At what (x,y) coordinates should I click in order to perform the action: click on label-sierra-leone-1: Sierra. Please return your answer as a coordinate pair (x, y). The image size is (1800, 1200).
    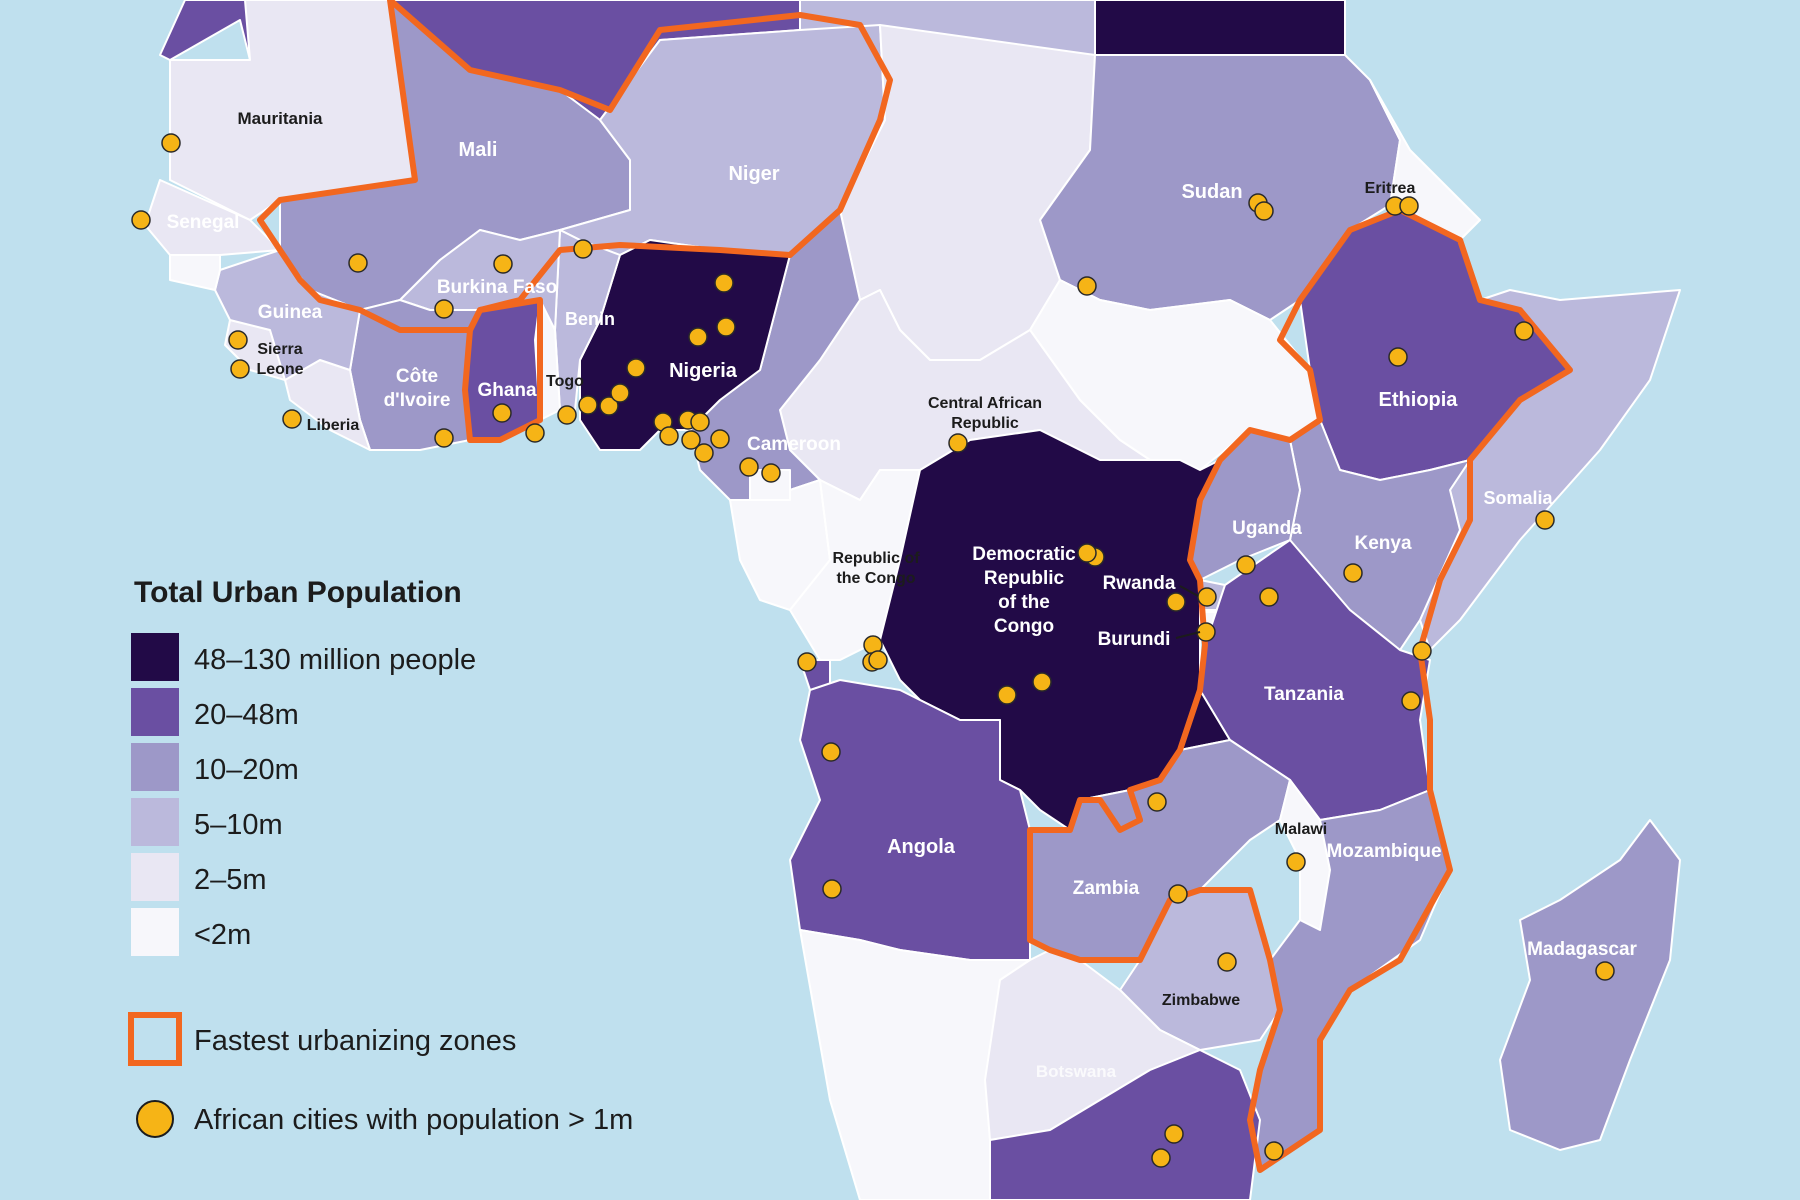
    Looking at the image, I should click on (279, 349).